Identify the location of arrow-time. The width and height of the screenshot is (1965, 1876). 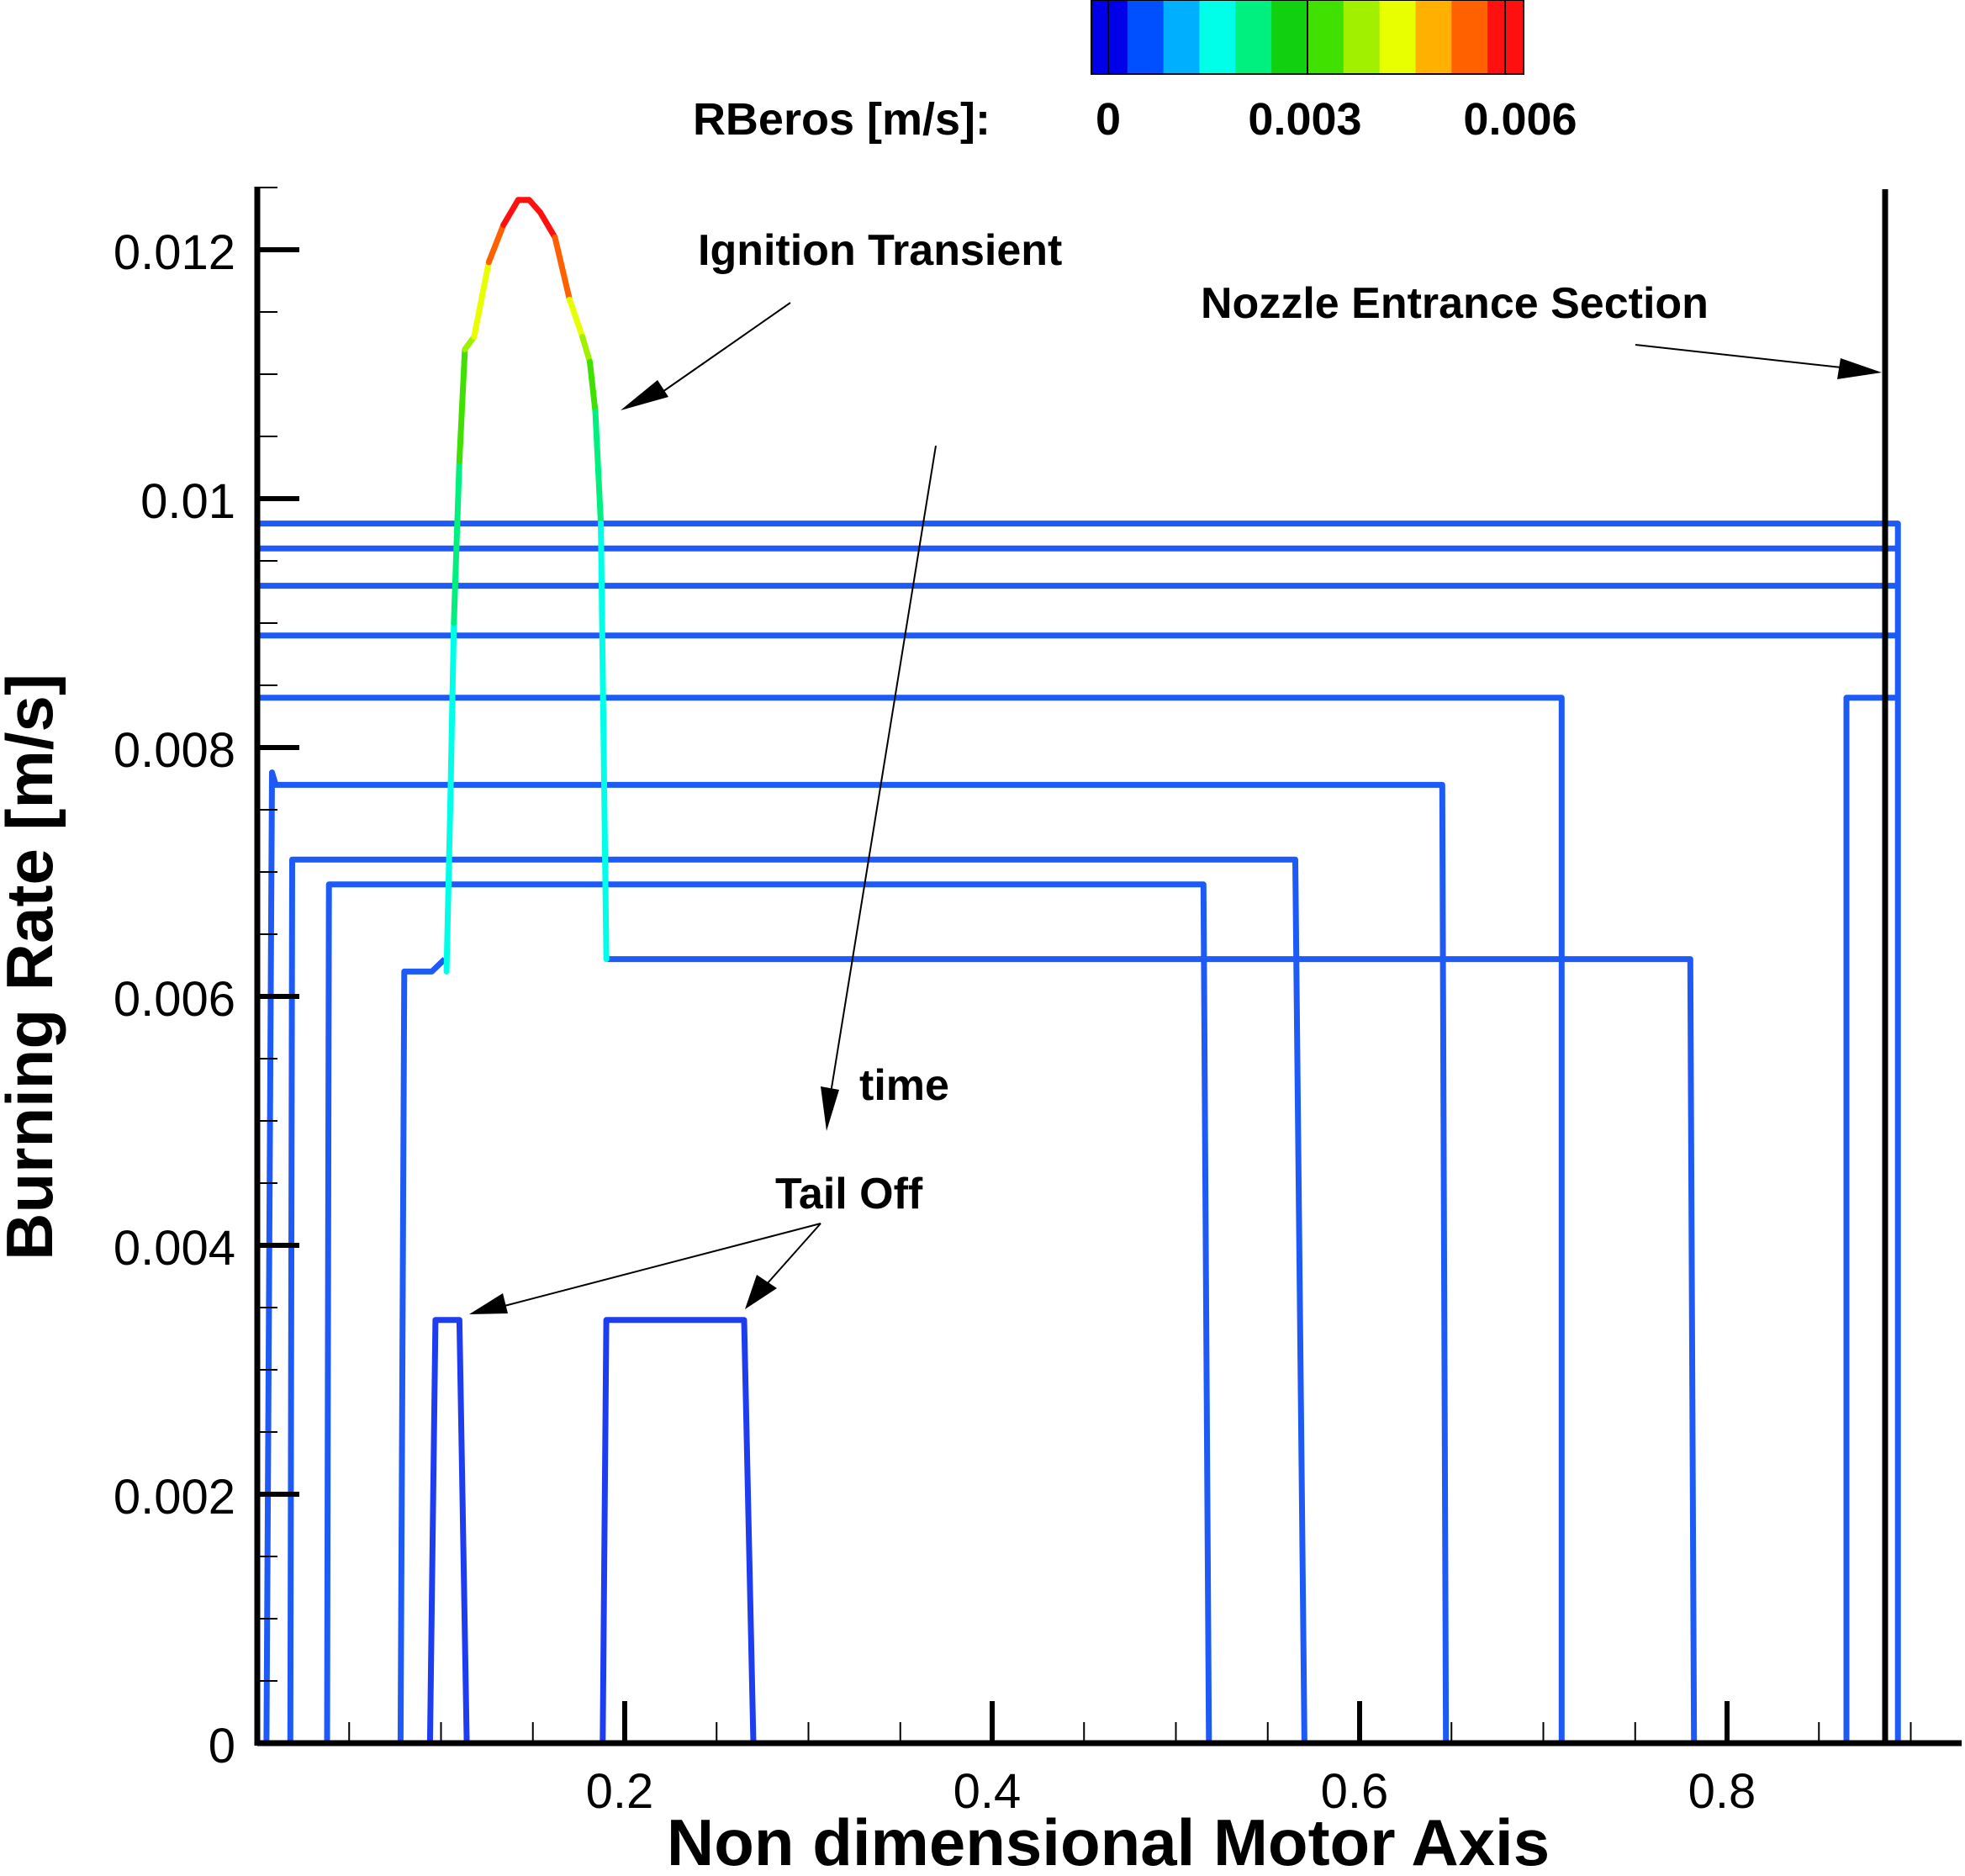
(883, 769).